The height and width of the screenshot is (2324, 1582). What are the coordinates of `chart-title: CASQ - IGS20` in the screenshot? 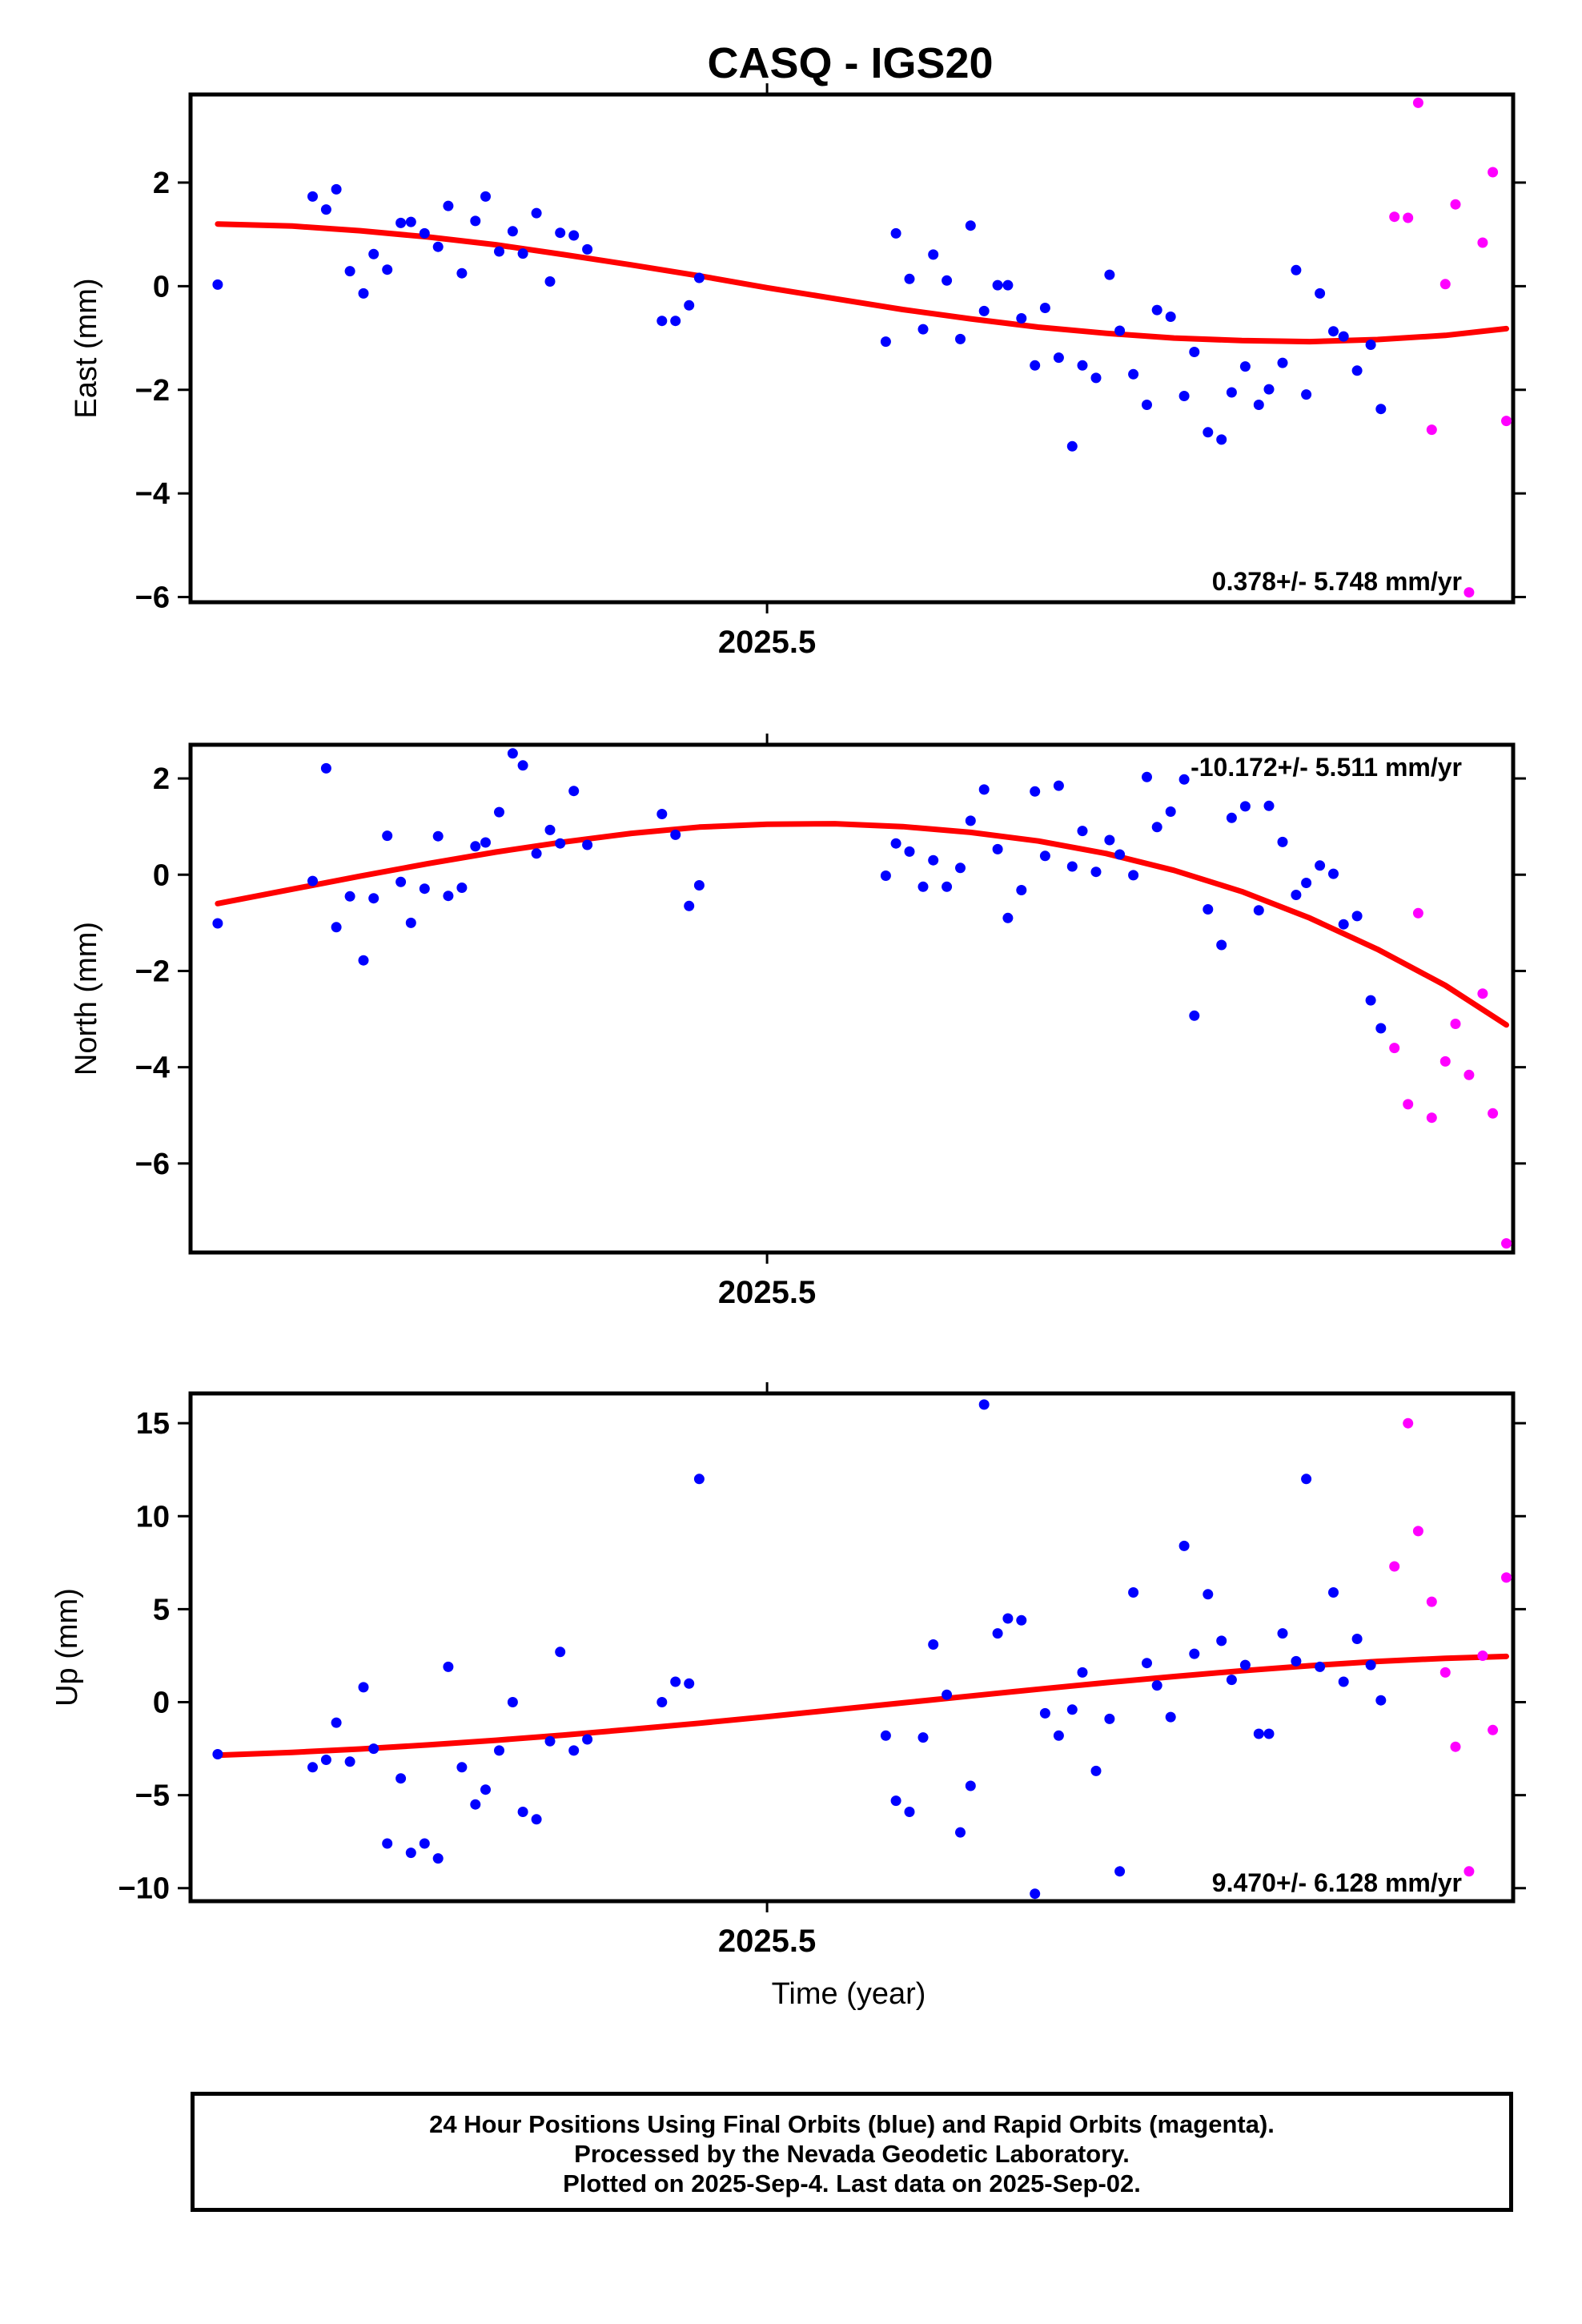 It's located at (850, 63).